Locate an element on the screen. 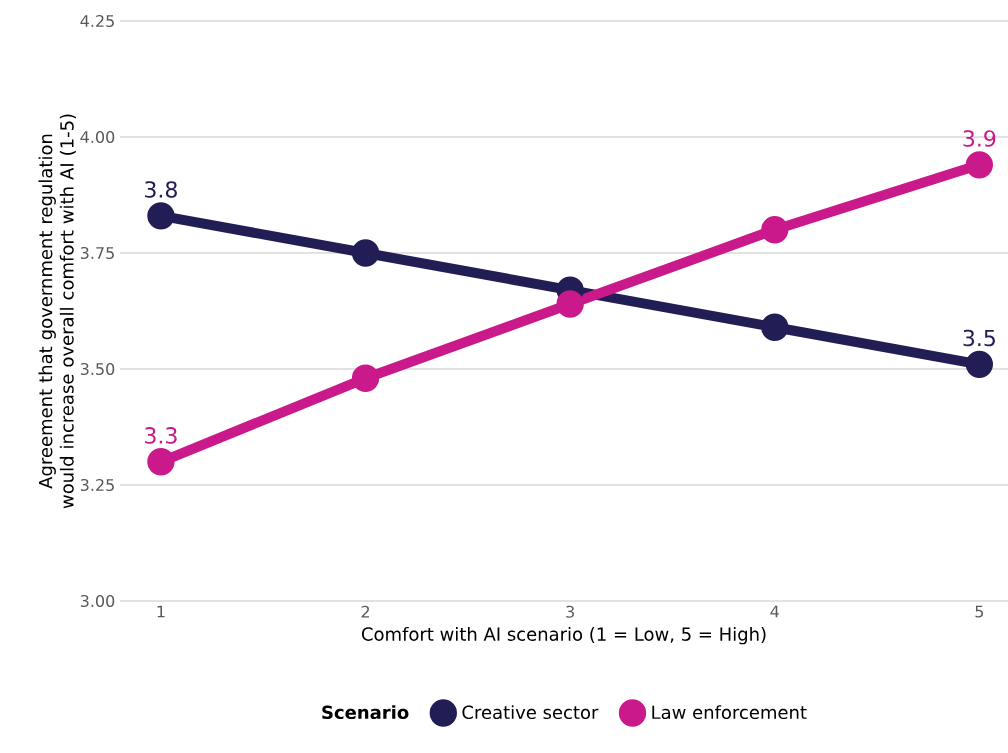 Image resolution: width=1008 pixels, height=753 pixels. data-label: 3.9 is located at coordinates (979, 138).